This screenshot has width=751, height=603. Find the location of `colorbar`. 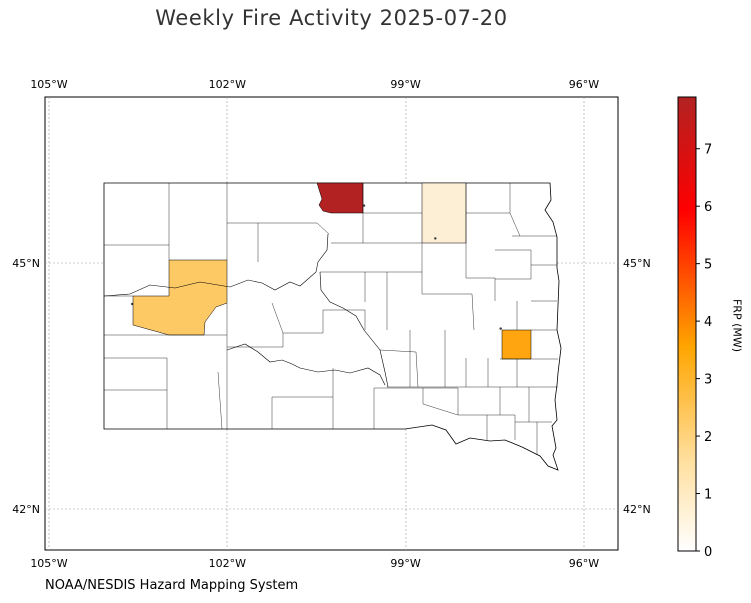

colorbar is located at coordinates (687, 324).